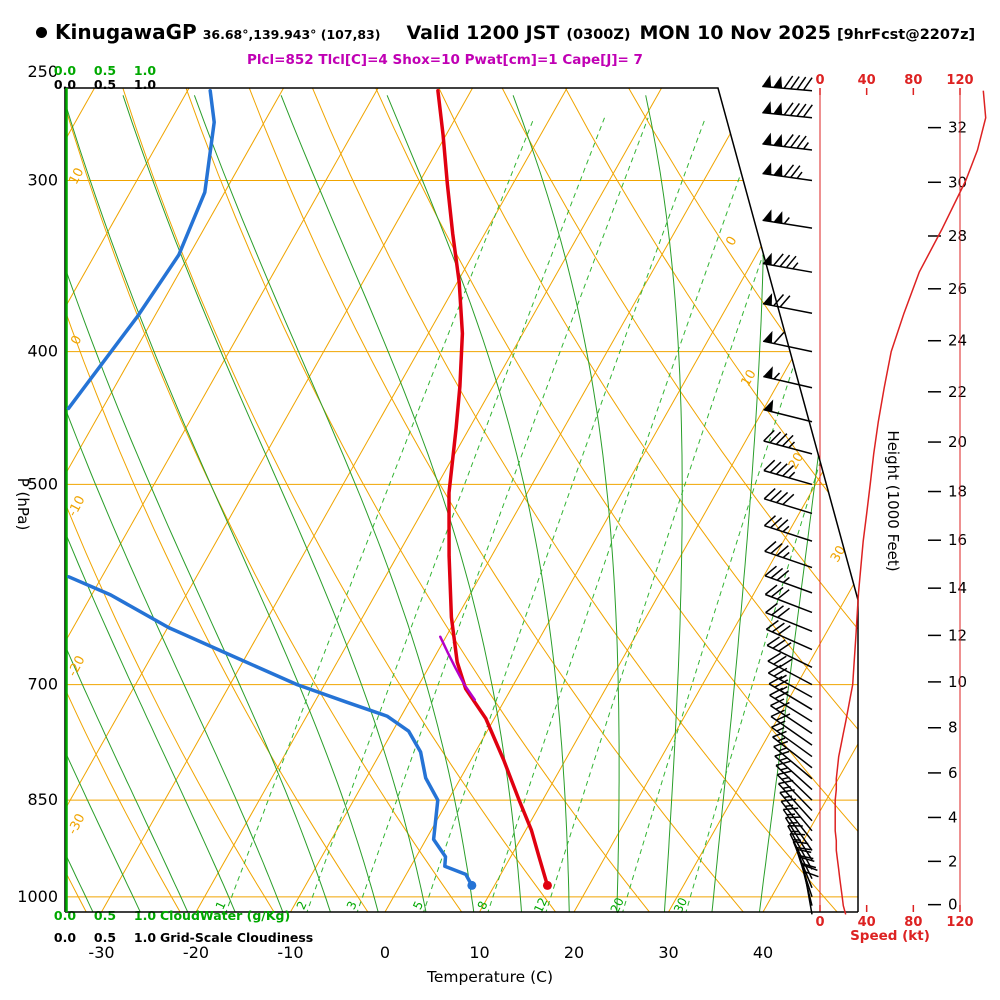  What do you see at coordinates (126, 32) in the screenshot?
I see `station-name: KinugawaGP` at bounding box center [126, 32].